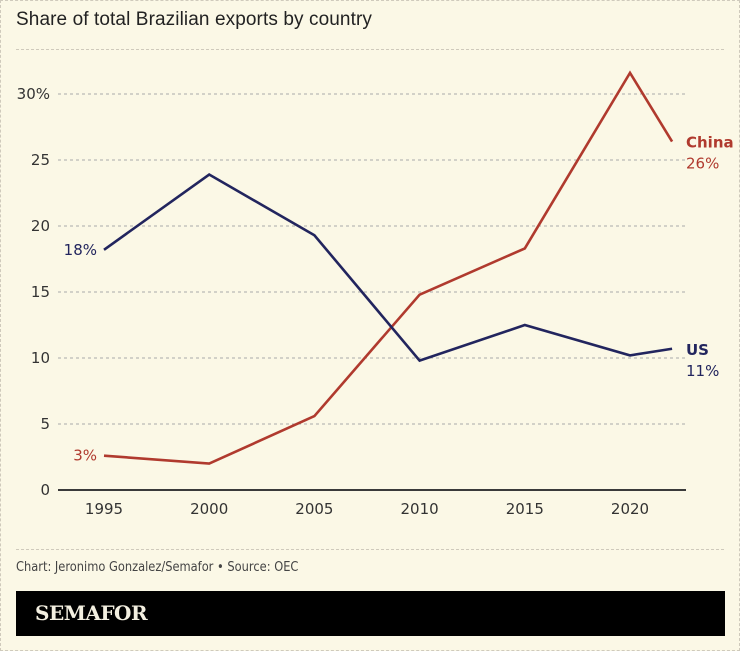 The image size is (740, 651). What do you see at coordinates (91, 613) in the screenshot?
I see `semafor-logo: SEMAFOR` at bounding box center [91, 613].